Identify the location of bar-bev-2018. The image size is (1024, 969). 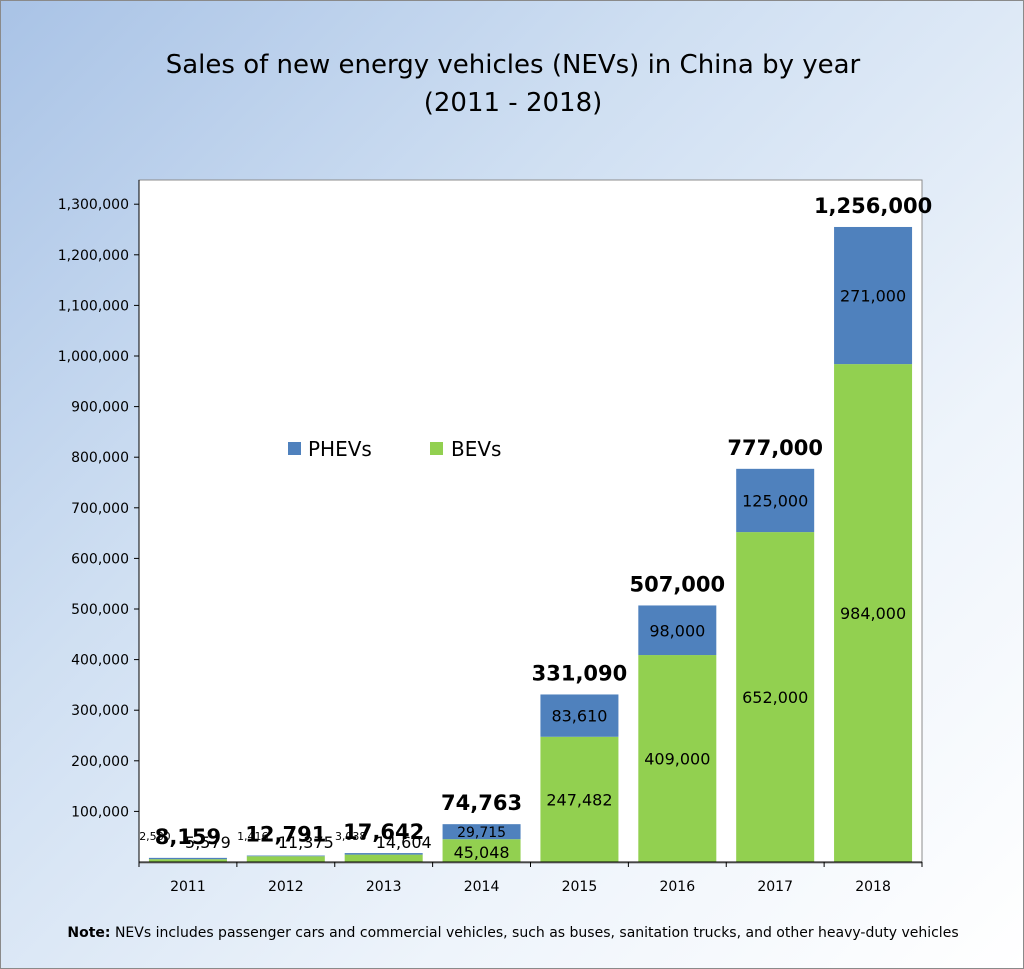
(873, 613).